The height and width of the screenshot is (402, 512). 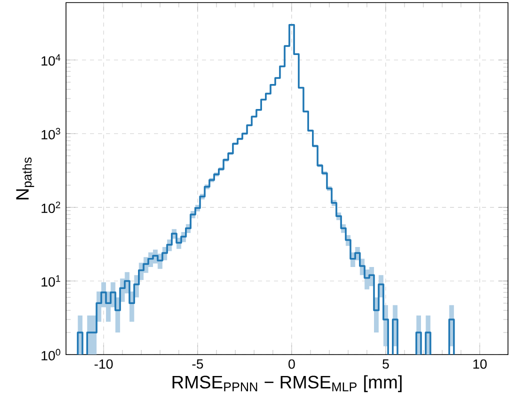 I want to click on y-tick-label: 10$^{2}$, so click(x=51, y=208).